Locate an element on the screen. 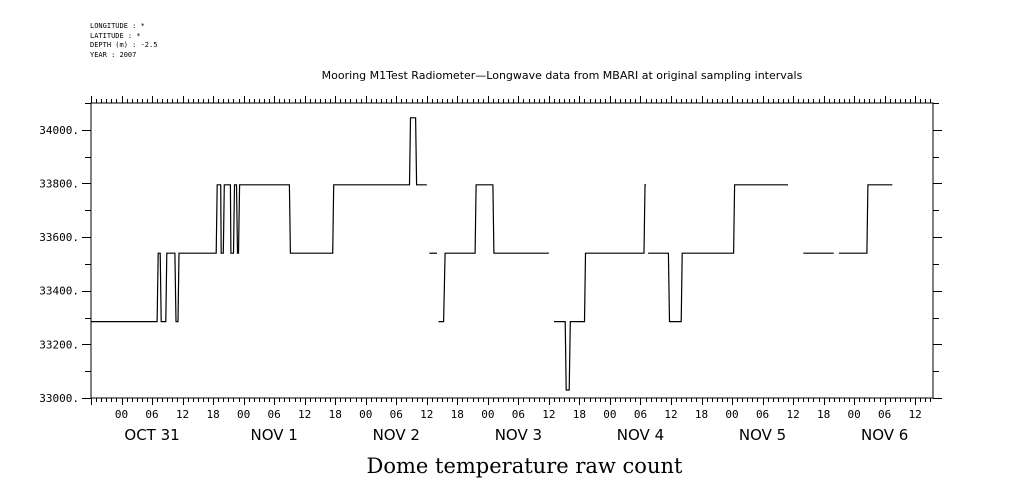  x-date-label: NOV 6 is located at coordinates (884, 435).